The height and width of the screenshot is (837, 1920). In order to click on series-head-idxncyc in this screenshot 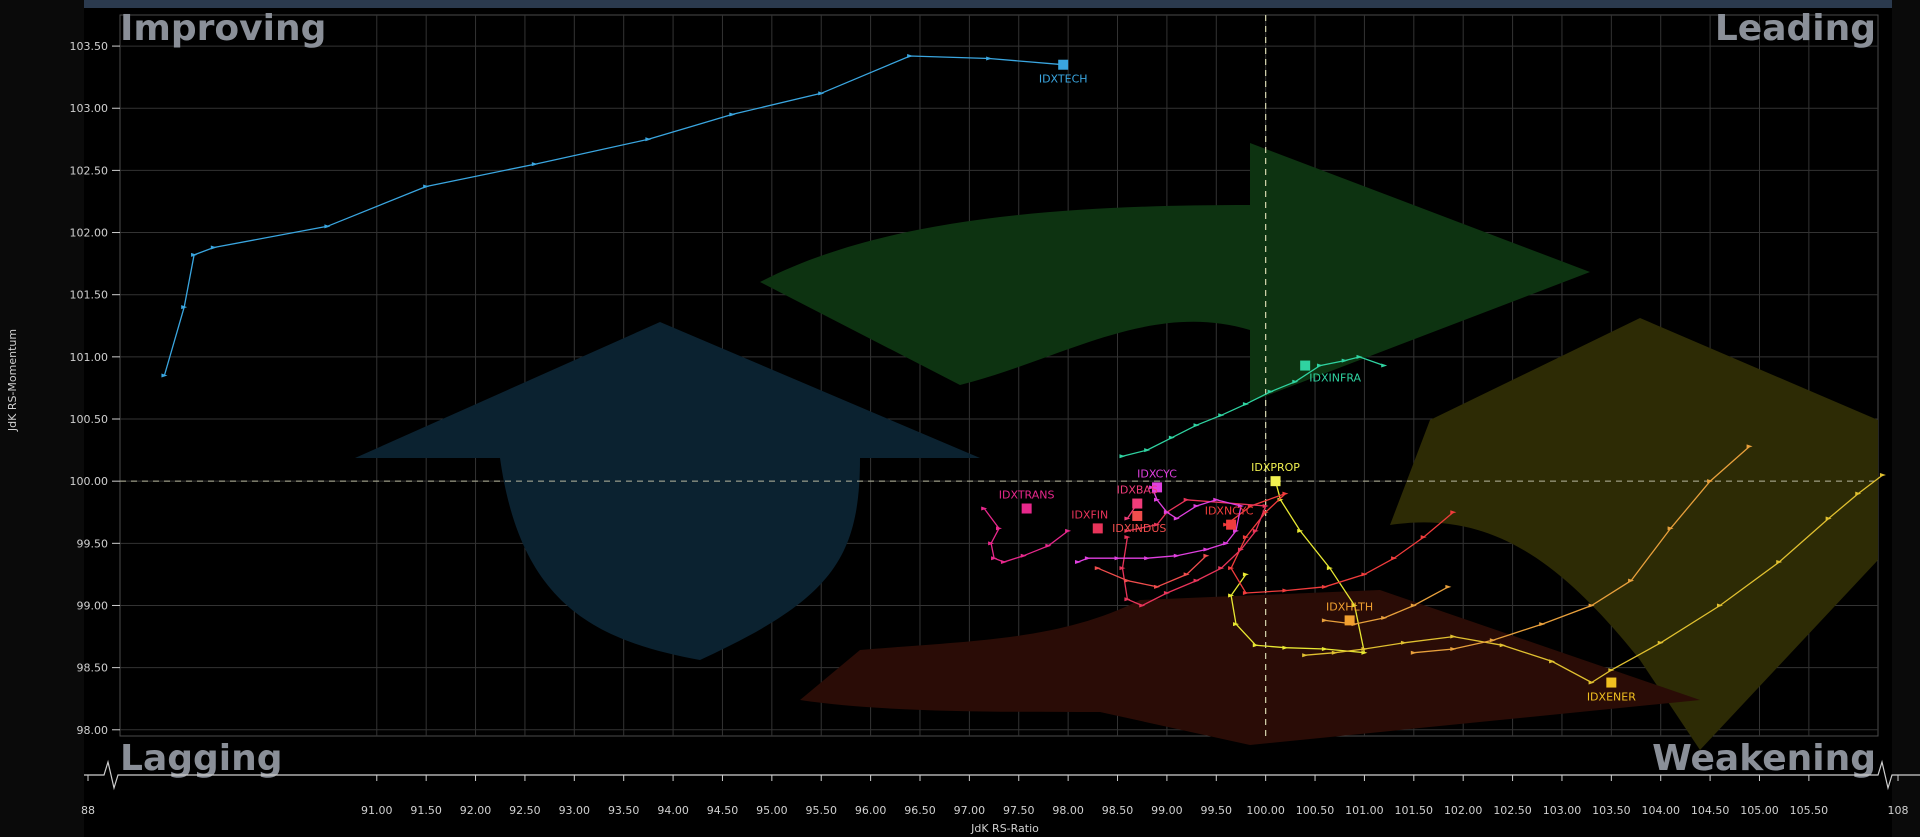, I will do `click(1231, 524)`.